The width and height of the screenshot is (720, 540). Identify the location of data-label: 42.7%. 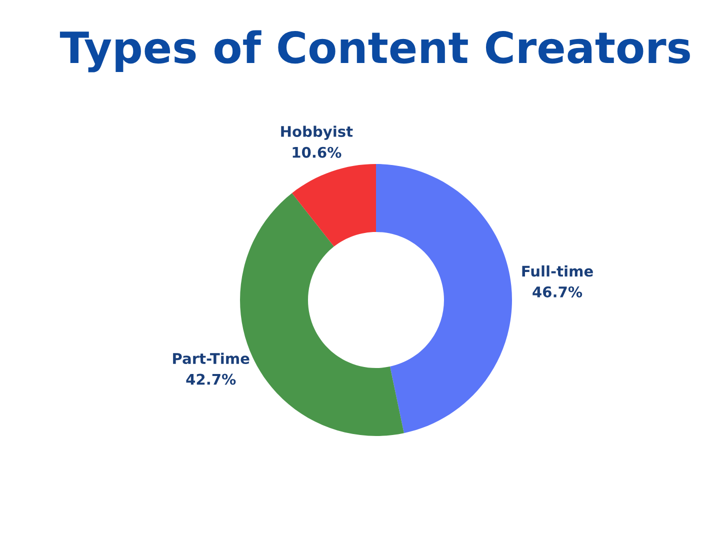
(211, 379).